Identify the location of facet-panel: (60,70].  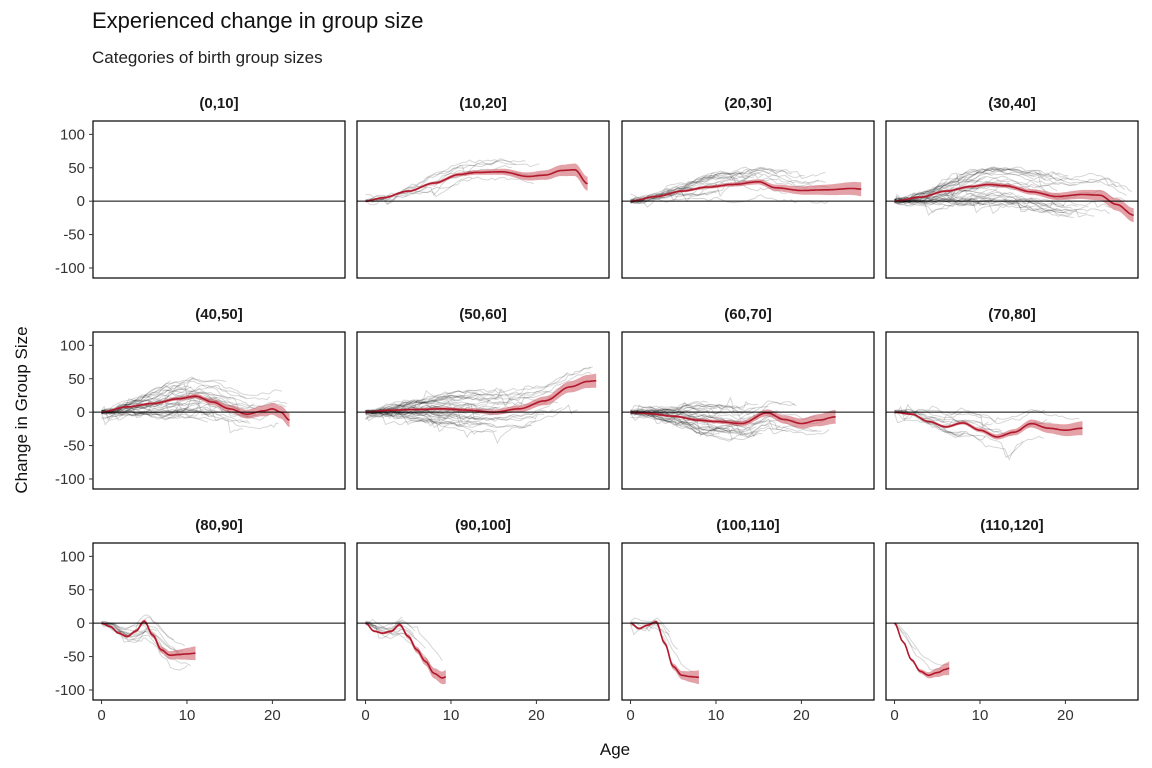
(748, 398).